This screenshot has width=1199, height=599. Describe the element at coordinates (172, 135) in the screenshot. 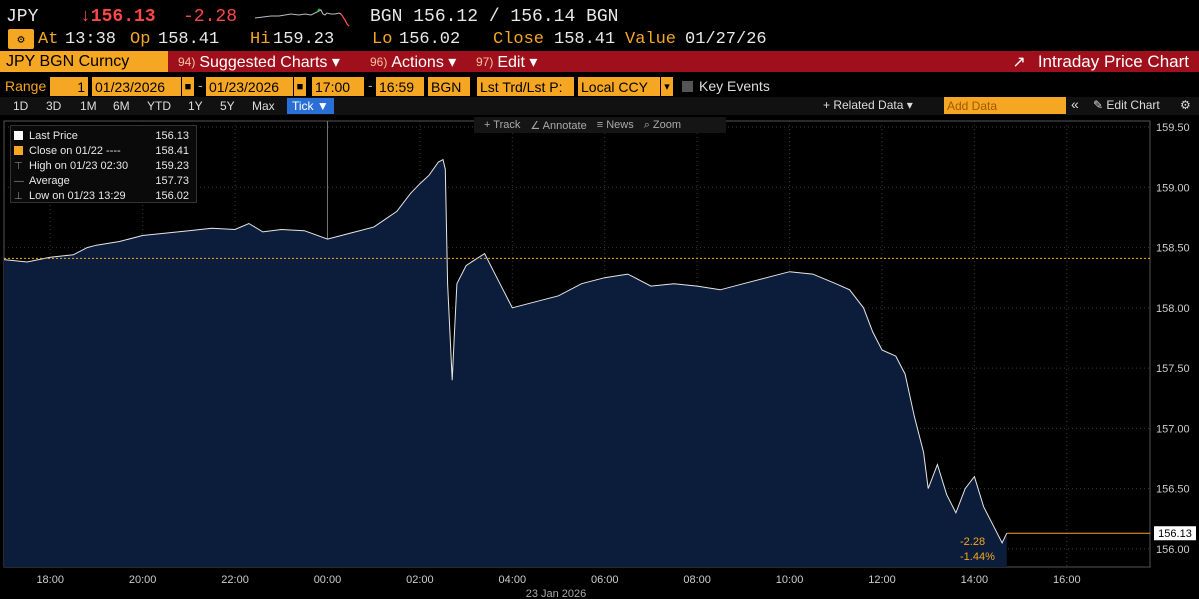

I see `legend-value: 156.13` at that location.